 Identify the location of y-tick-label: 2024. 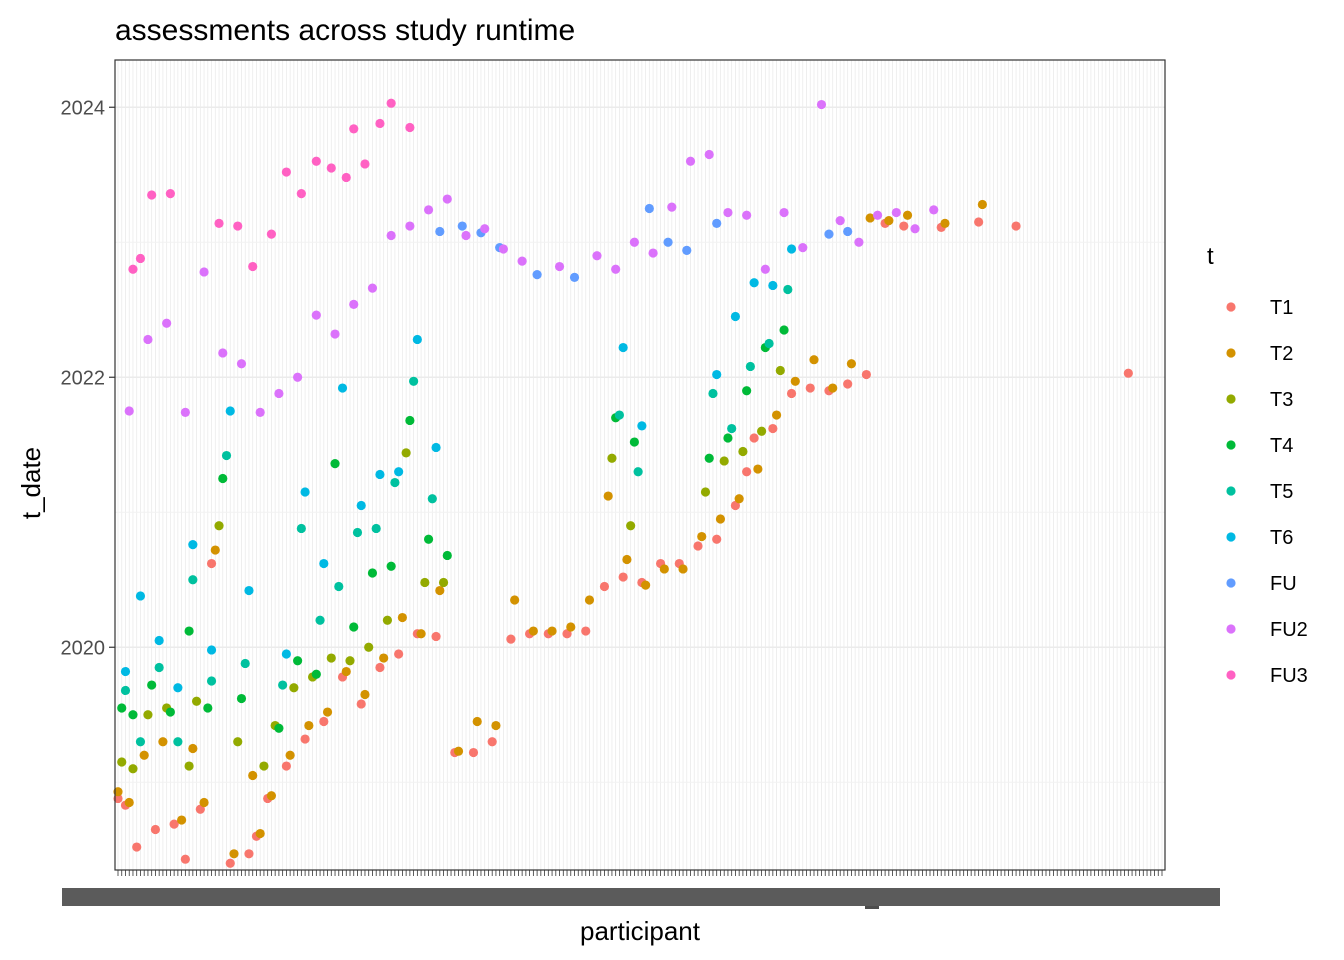
(83, 108).